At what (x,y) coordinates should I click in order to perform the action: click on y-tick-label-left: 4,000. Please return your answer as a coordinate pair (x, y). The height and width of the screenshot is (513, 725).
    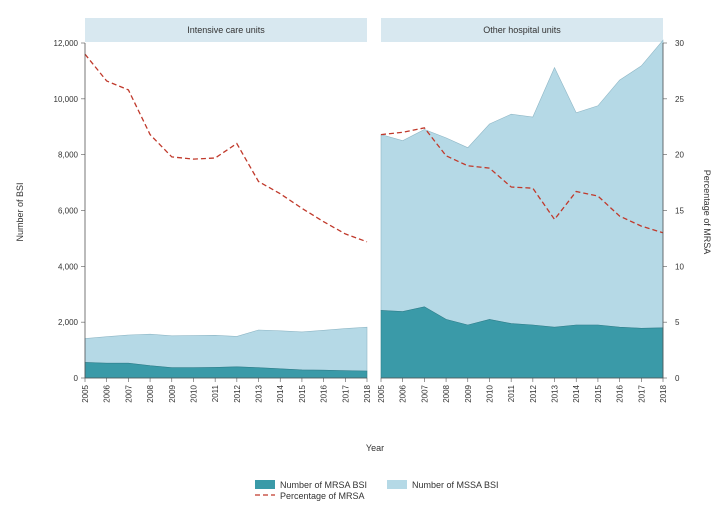
    Looking at the image, I should click on (68, 266).